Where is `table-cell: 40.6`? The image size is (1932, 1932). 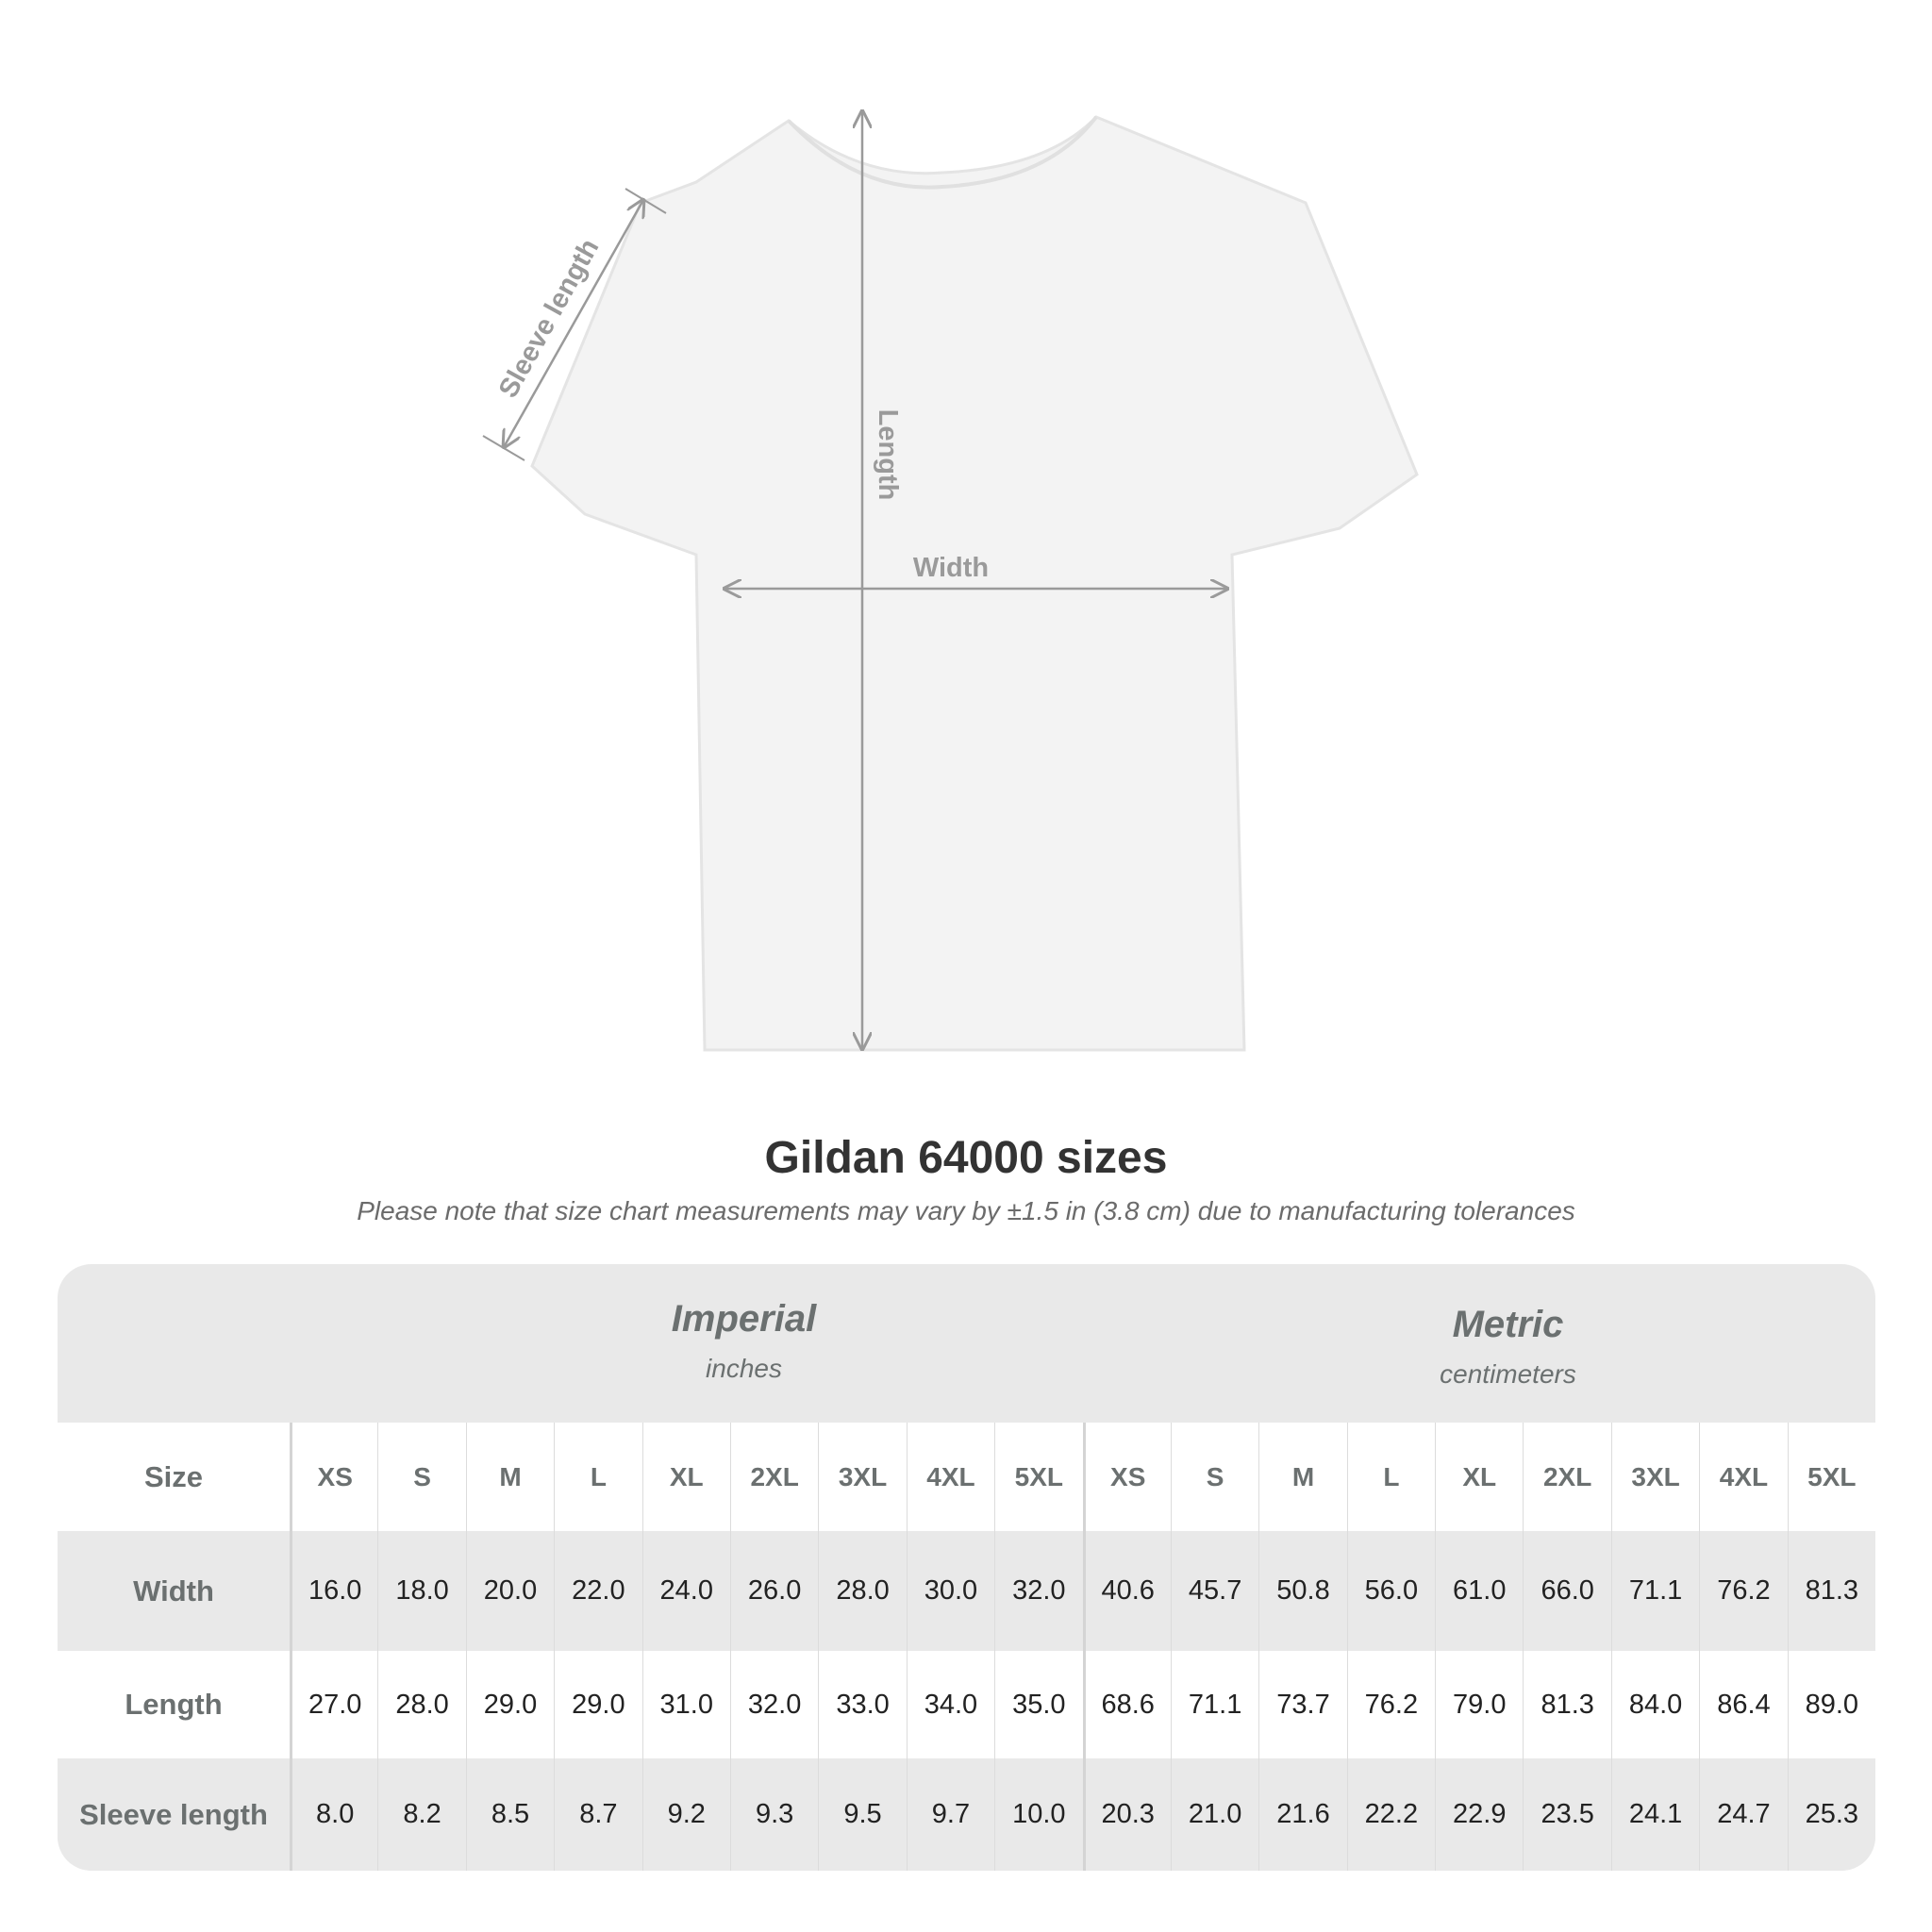
table-cell: 40.6 is located at coordinates (1126, 1591).